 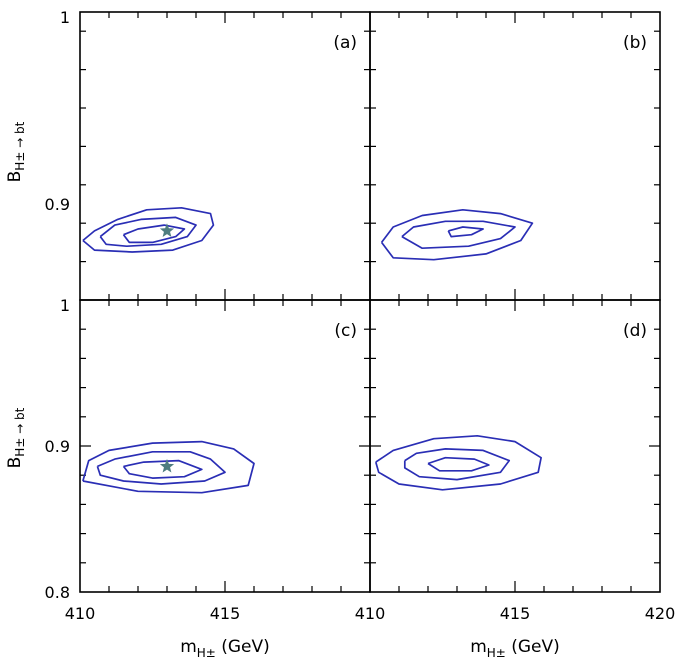 I want to click on panel-label: (c), so click(x=345, y=331).